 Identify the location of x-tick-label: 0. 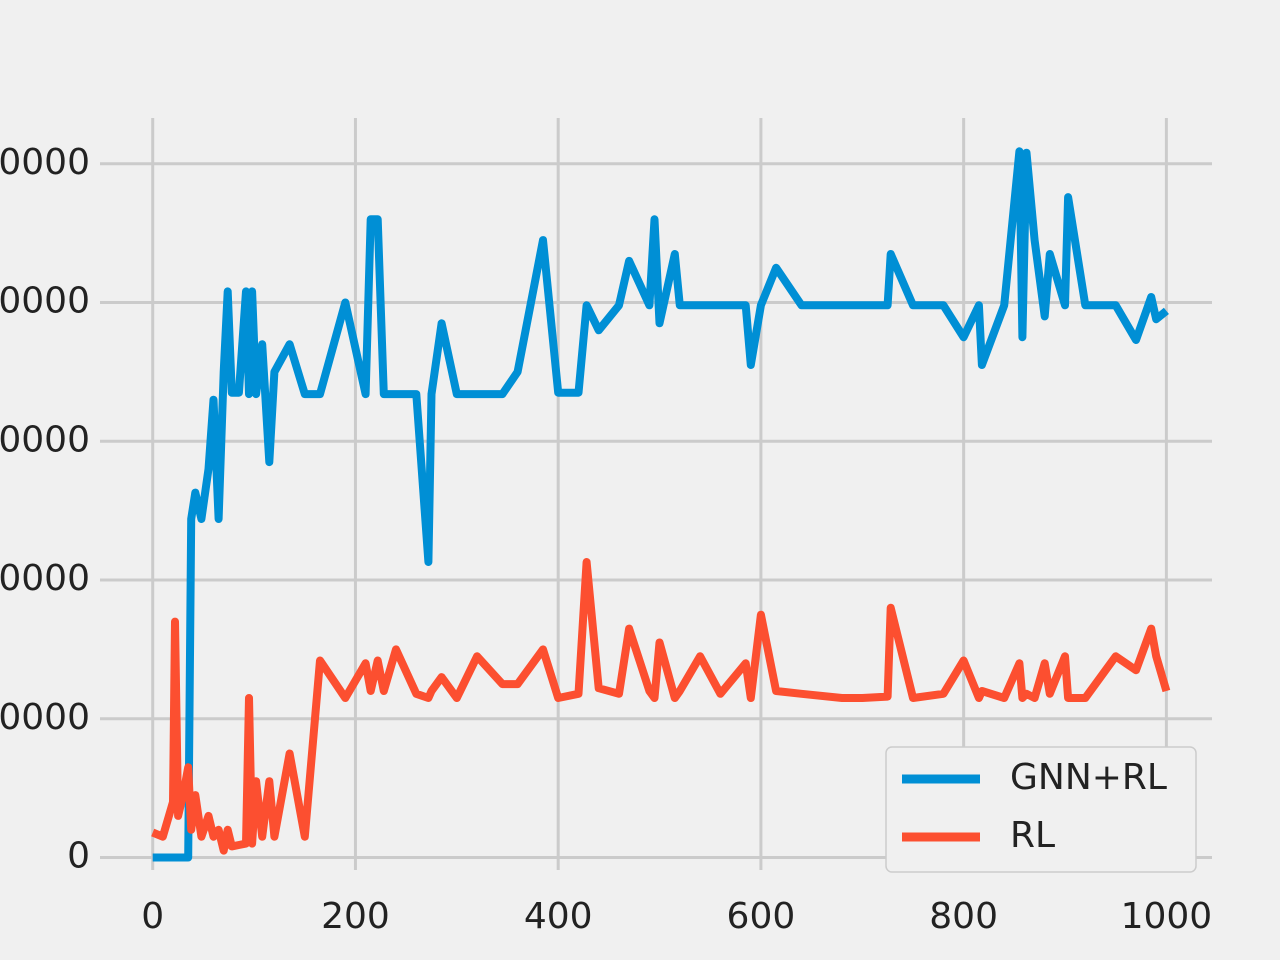
(152, 916).